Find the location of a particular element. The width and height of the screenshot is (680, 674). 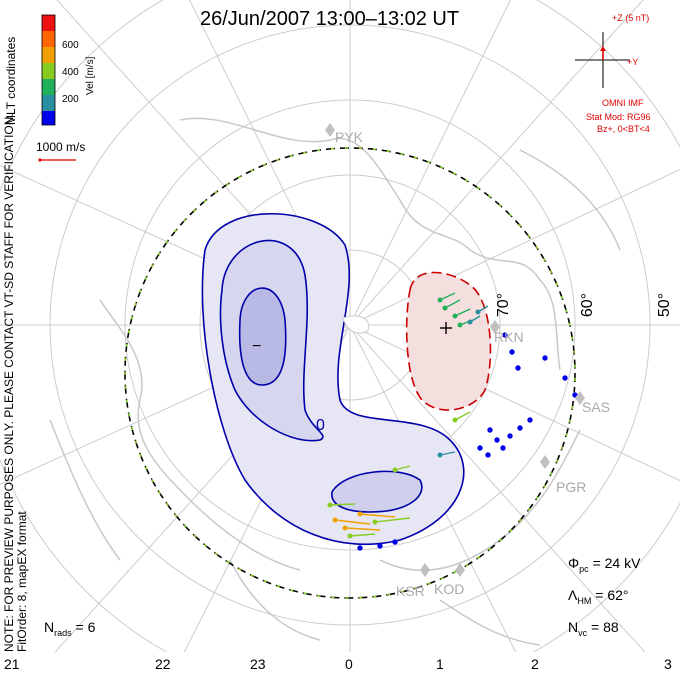

hm-boundary-latitude: ΛHM = 62° is located at coordinates (598, 596).